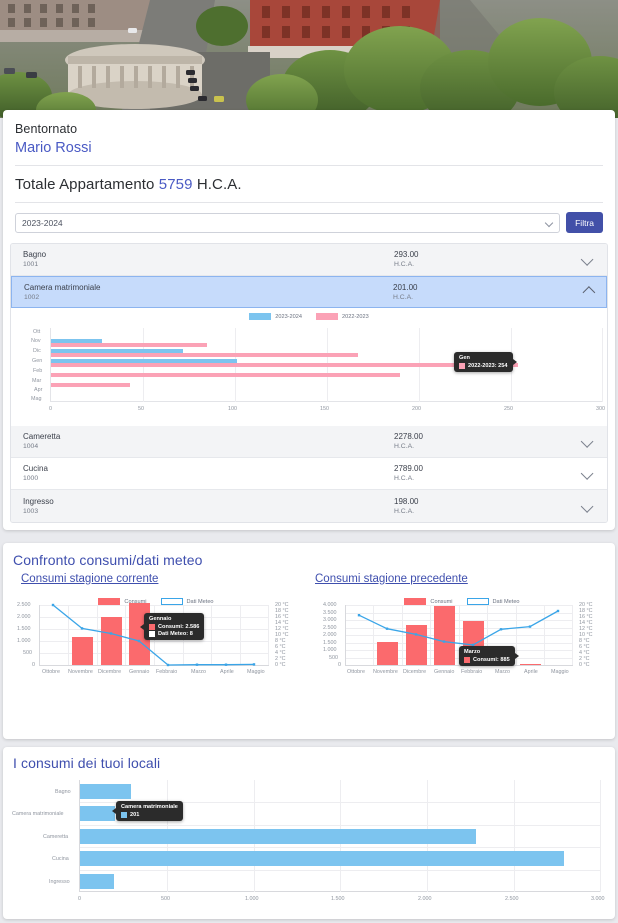  I want to click on room-row-camera-matrimoniale: Camera matrimoniale 1002 201.00 H.C.A., so click(309, 292).